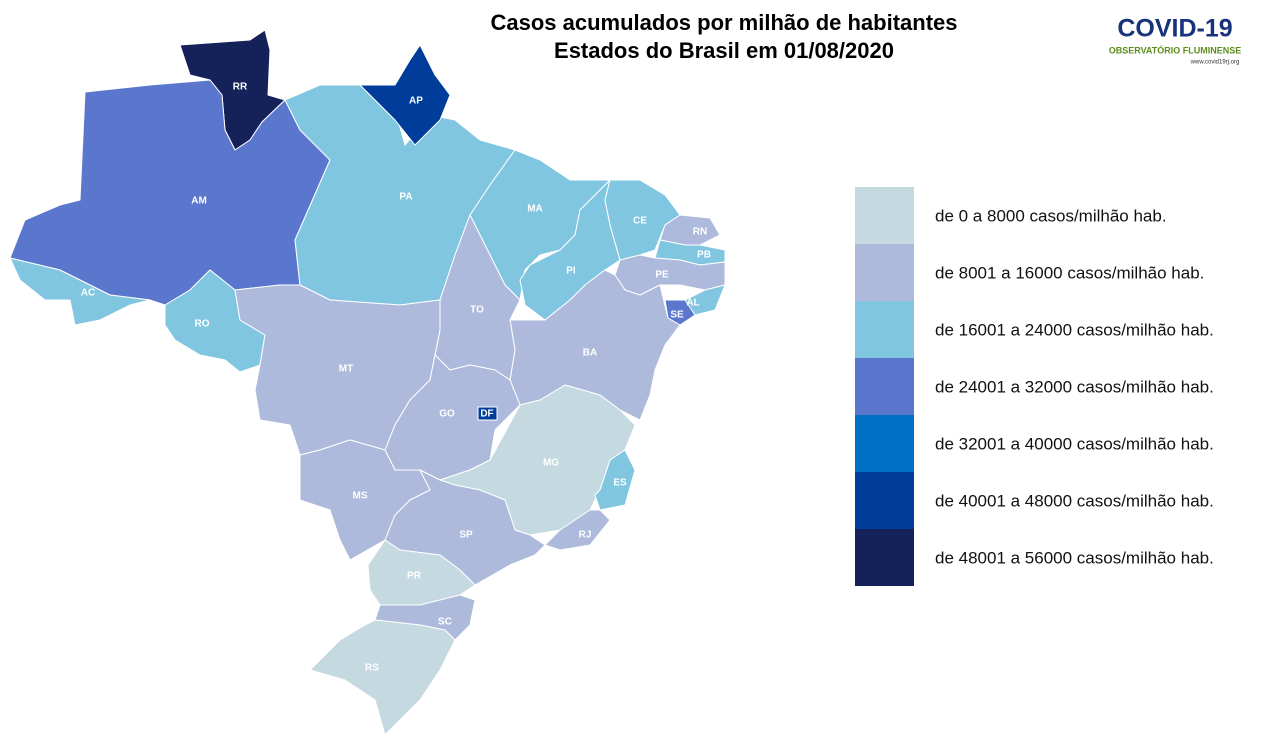  What do you see at coordinates (571, 271) in the screenshot?
I see `state-label: PI` at bounding box center [571, 271].